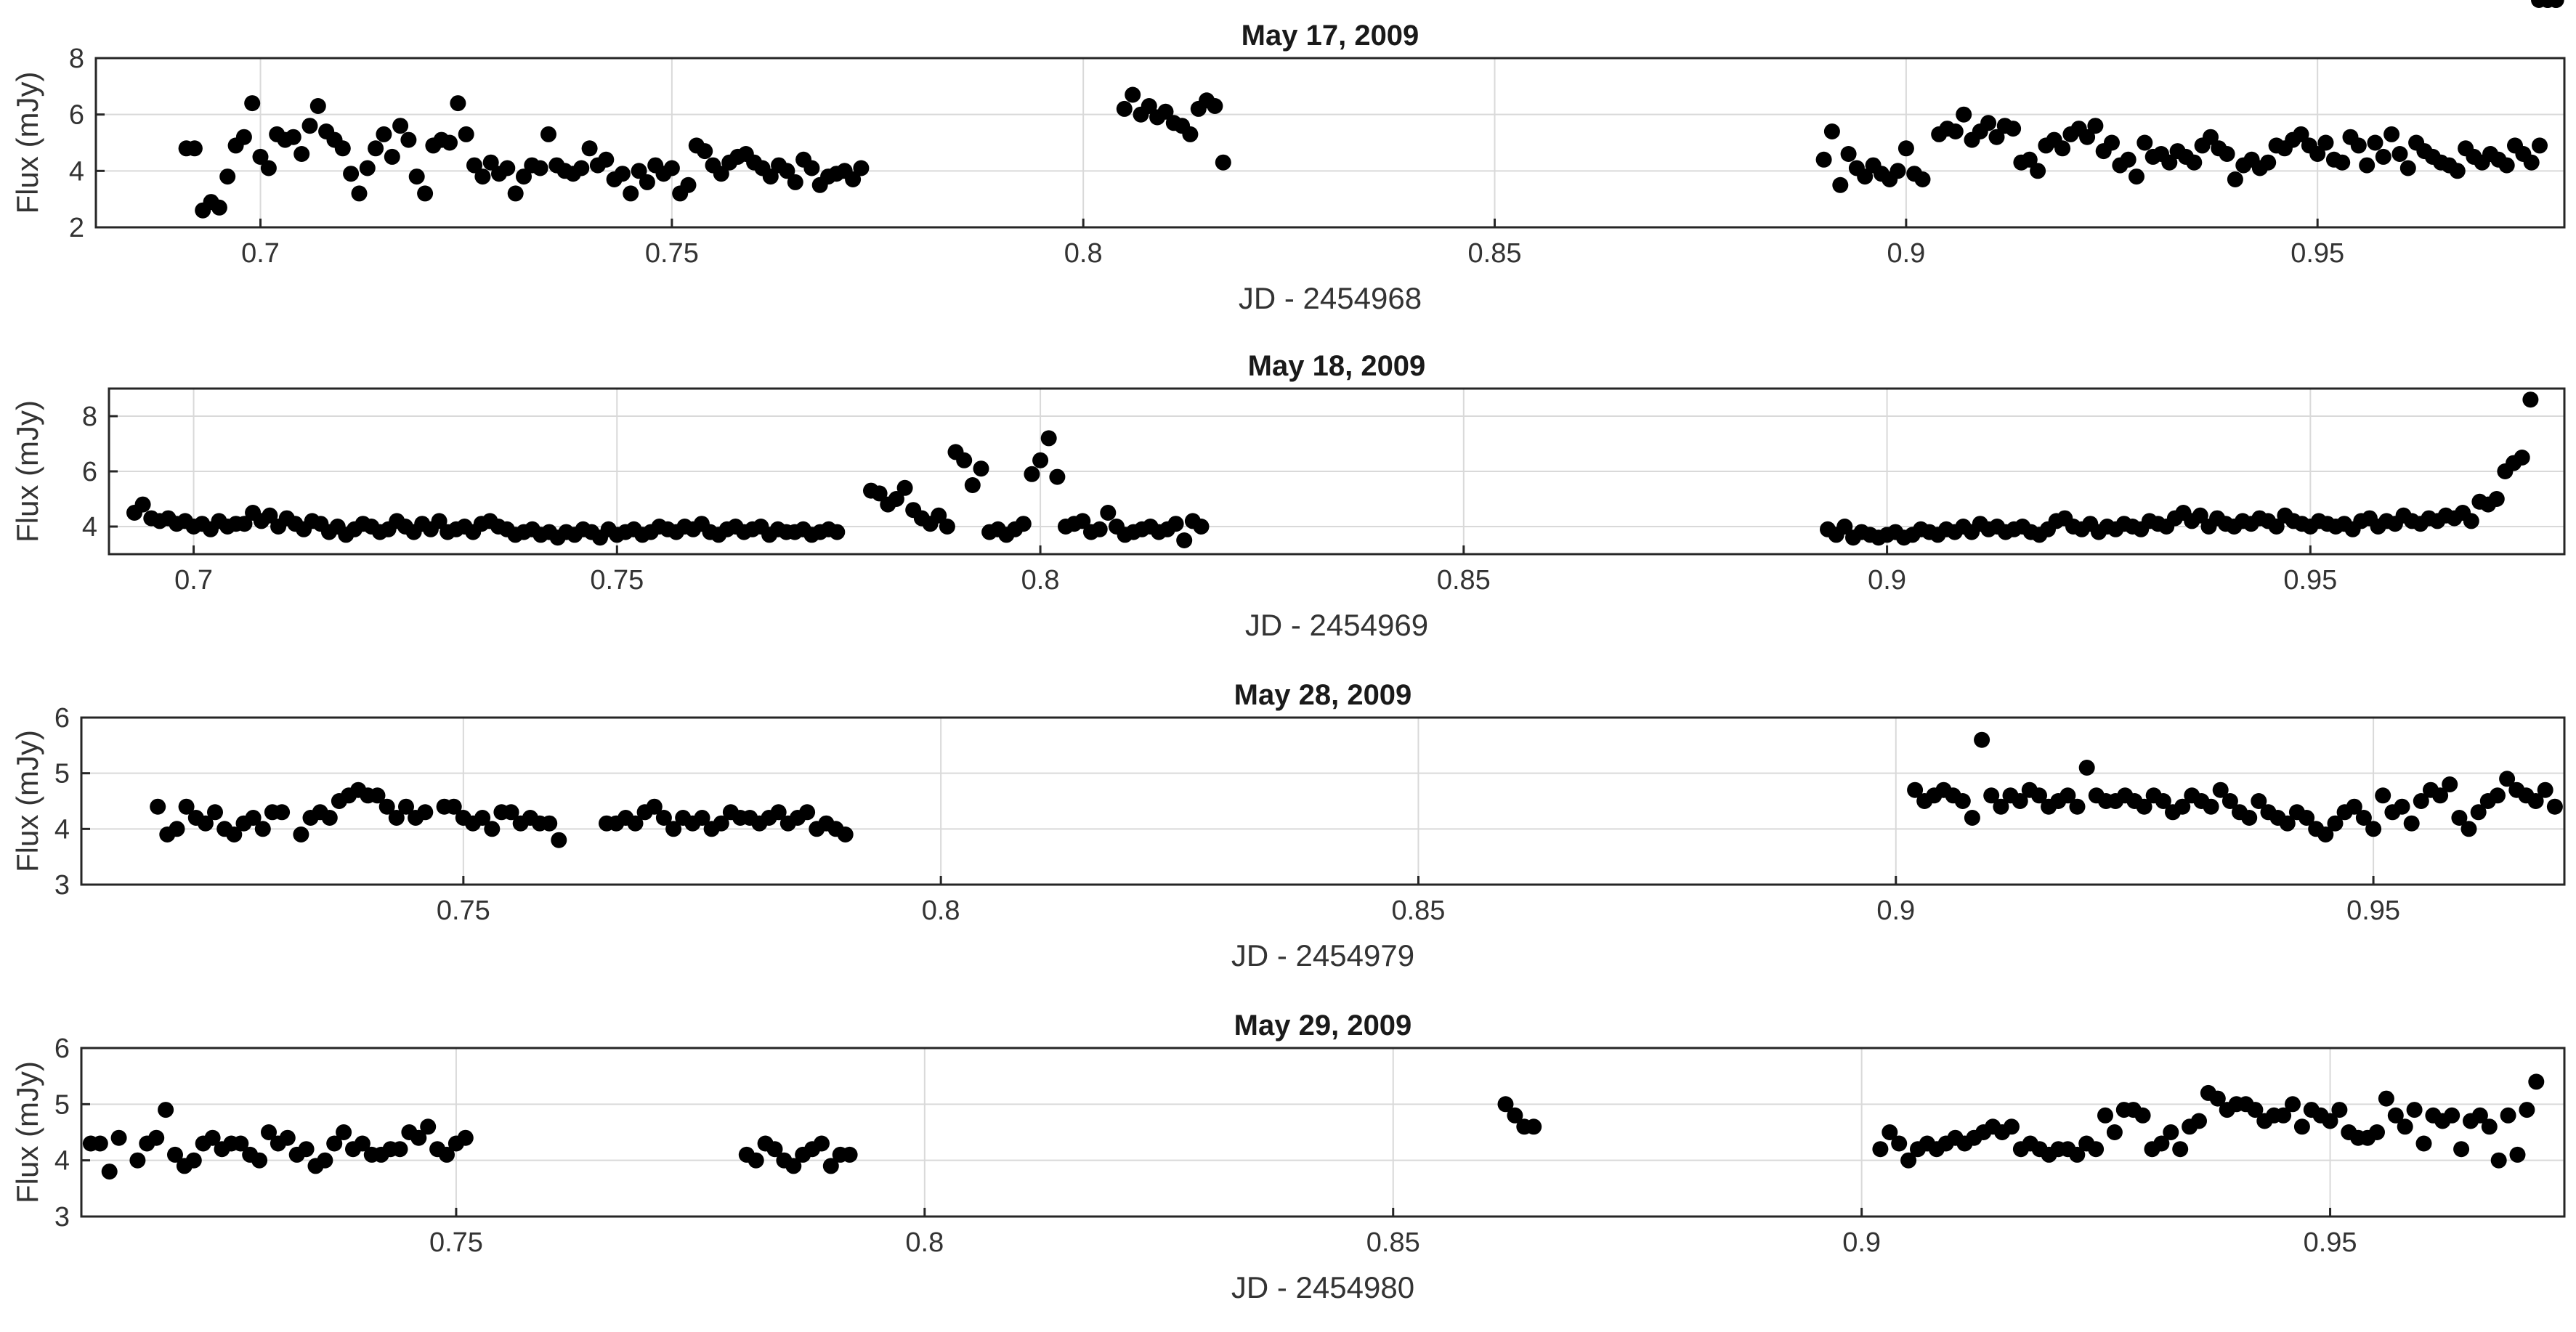 This screenshot has width=2576, height=1332. Describe the element at coordinates (1322, 1287) in the screenshot. I see `x-axis-label: JD - 2454980` at that location.